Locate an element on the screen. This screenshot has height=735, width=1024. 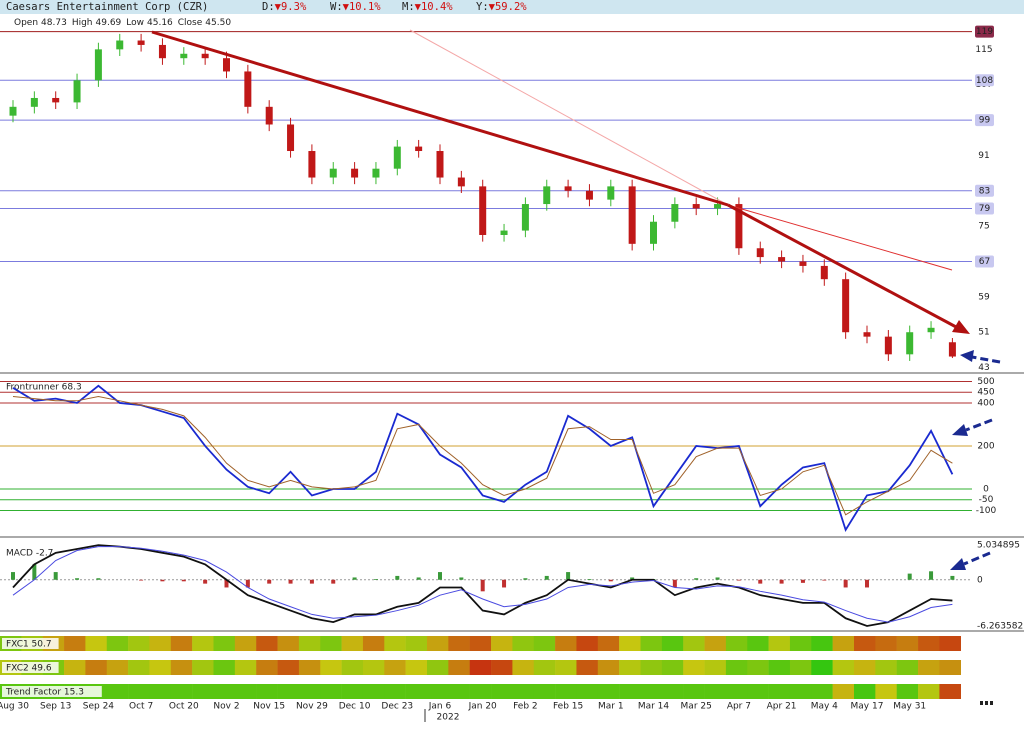
stat-label: Y: is located at coordinates (482, 7).